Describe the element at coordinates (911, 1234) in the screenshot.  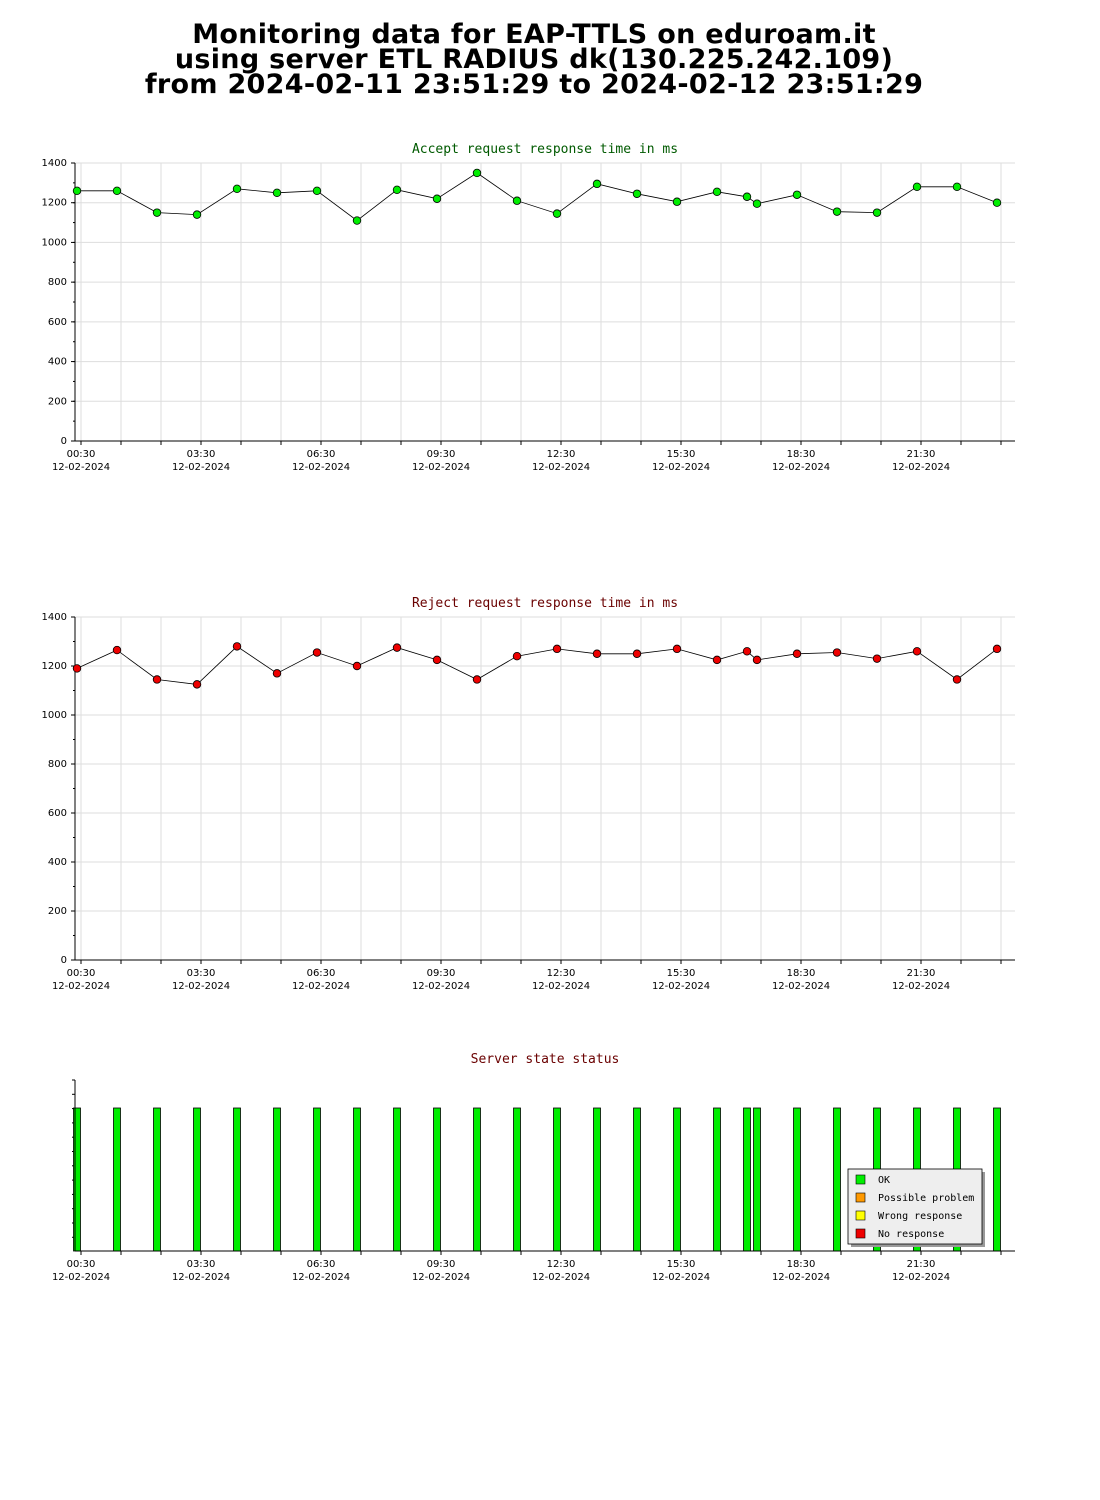
I see `legend-label: No response` at that location.